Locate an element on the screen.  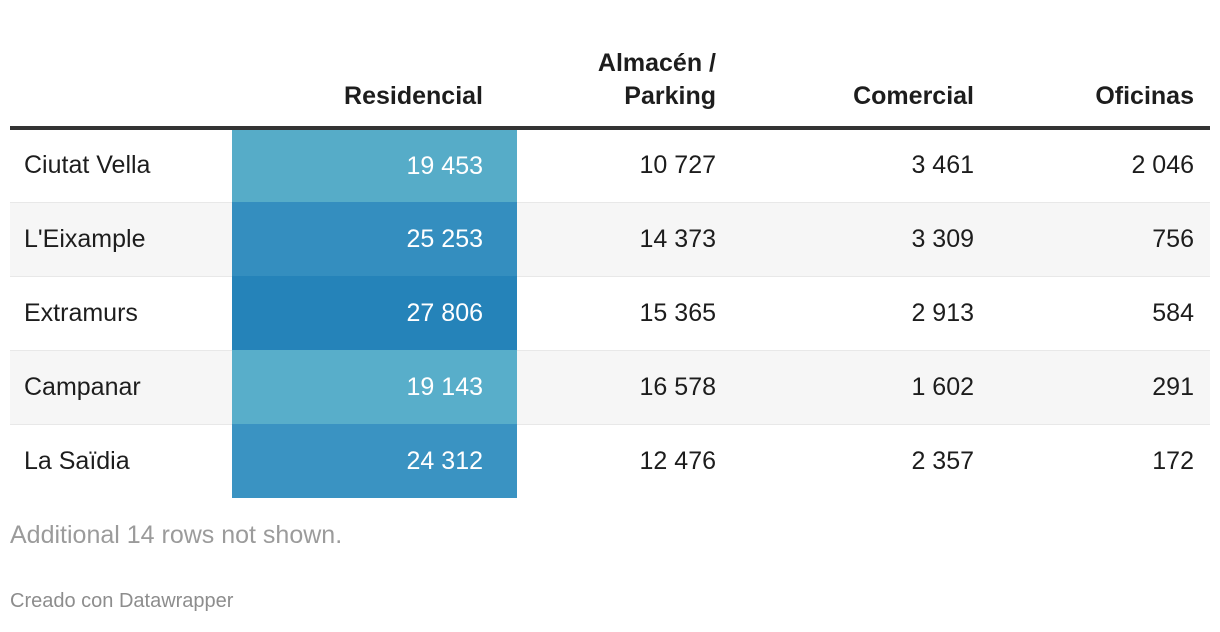
column-header-comercial: Comercial is located at coordinates (861, 65).